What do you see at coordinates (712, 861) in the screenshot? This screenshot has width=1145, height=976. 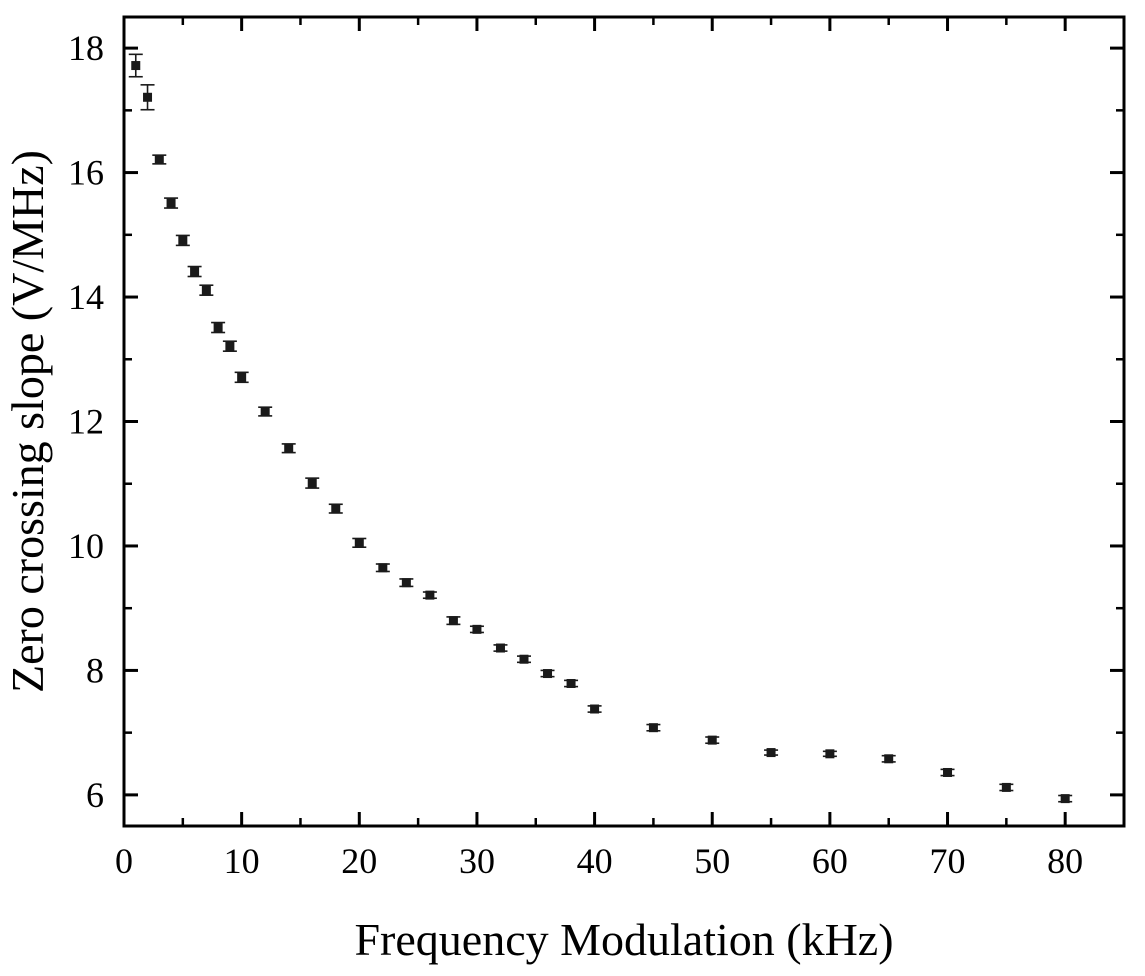 I see `x-tick-label: 50` at bounding box center [712, 861].